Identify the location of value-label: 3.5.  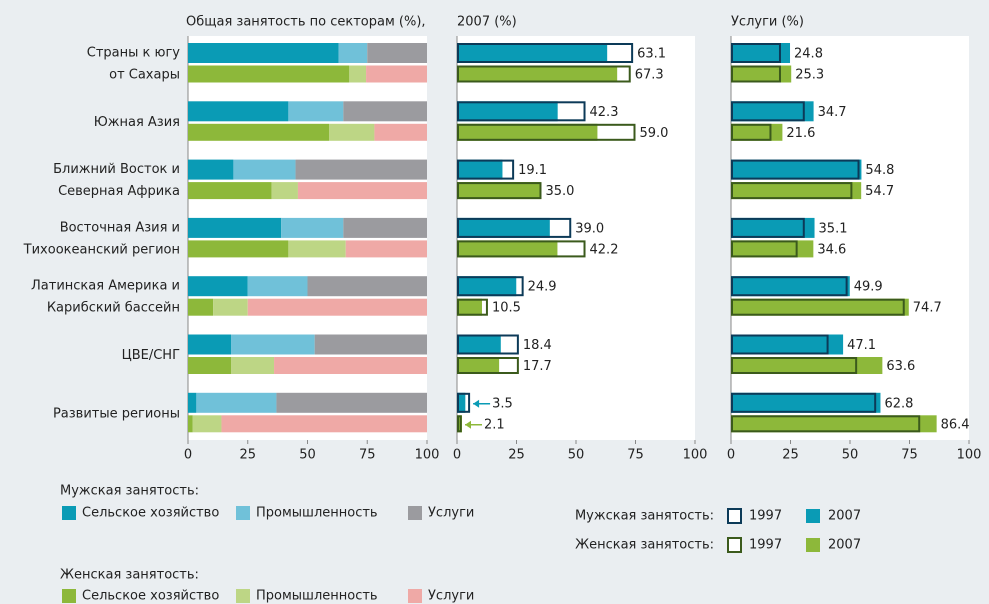
(502, 403).